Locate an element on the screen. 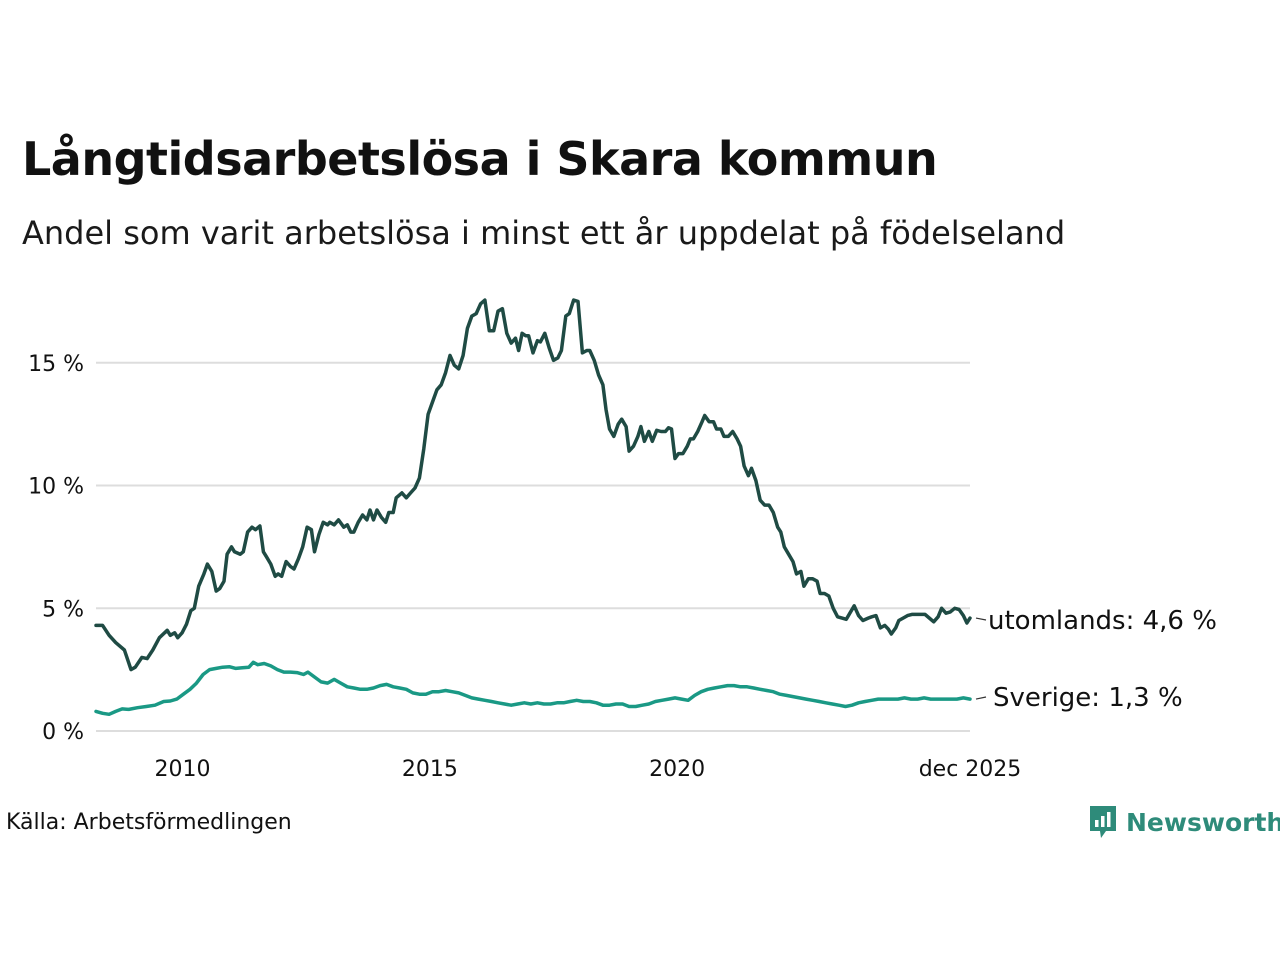  x-tick-label: 2020 is located at coordinates (677, 769).